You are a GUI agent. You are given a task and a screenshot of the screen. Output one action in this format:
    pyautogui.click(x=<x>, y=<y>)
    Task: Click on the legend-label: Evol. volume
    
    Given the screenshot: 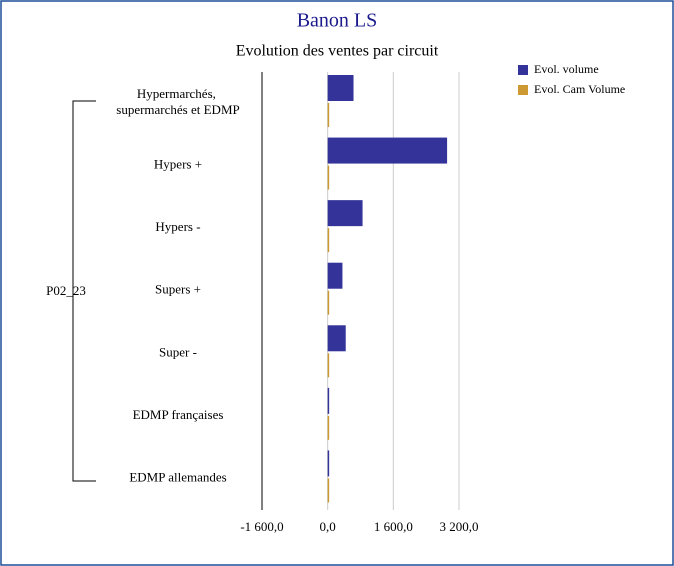 What is the action you would take?
    pyautogui.click(x=566, y=69)
    